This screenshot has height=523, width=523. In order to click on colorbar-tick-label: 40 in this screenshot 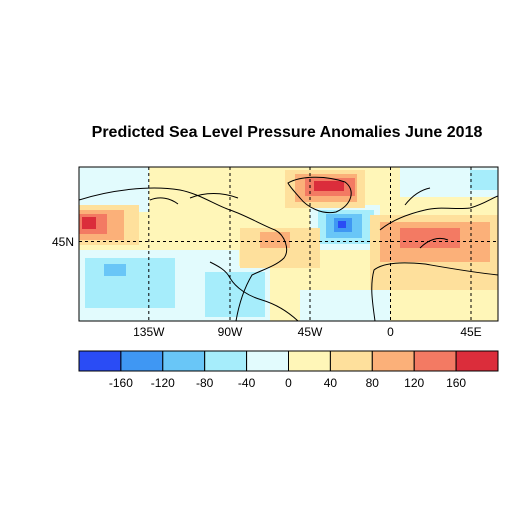, I will do `click(331, 383)`.